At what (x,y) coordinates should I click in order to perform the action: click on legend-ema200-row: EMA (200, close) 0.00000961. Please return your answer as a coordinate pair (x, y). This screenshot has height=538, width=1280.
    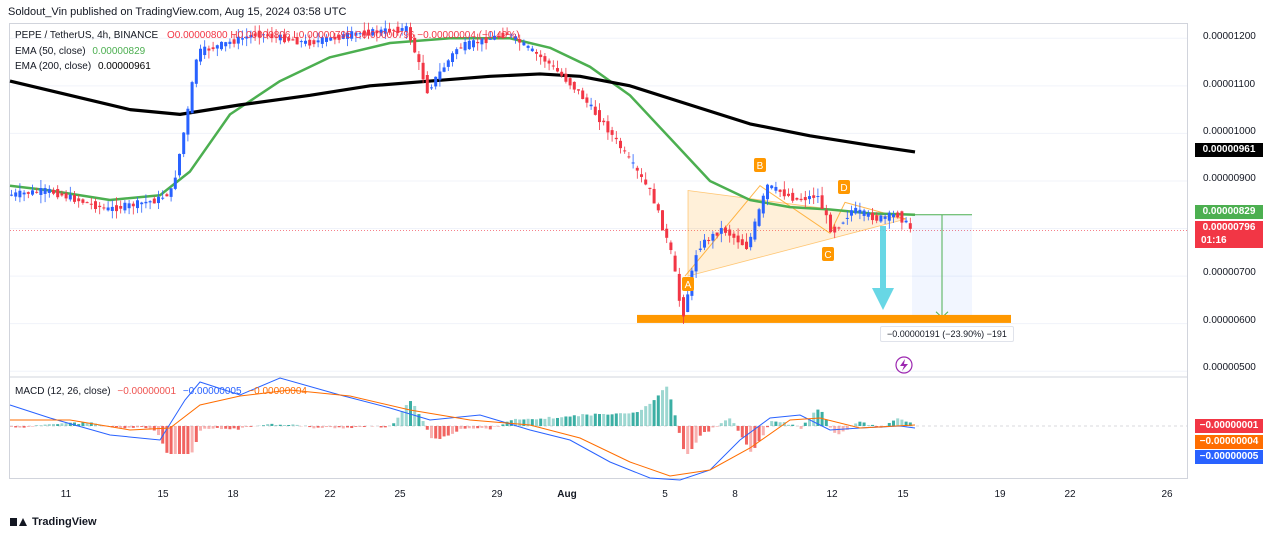
    Looking at the image, I should click on (83, 66).